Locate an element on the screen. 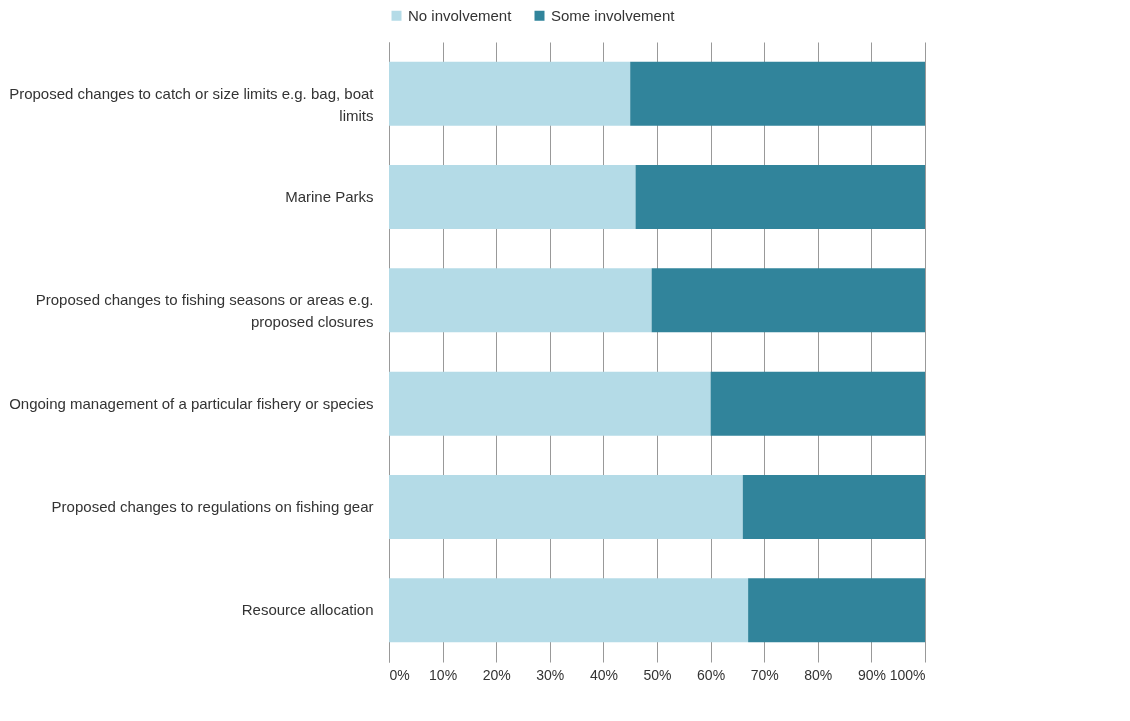 The height and width of the screenshot is (721, 1130). legend-label: Some involvement is located at coordinates (613, 15).